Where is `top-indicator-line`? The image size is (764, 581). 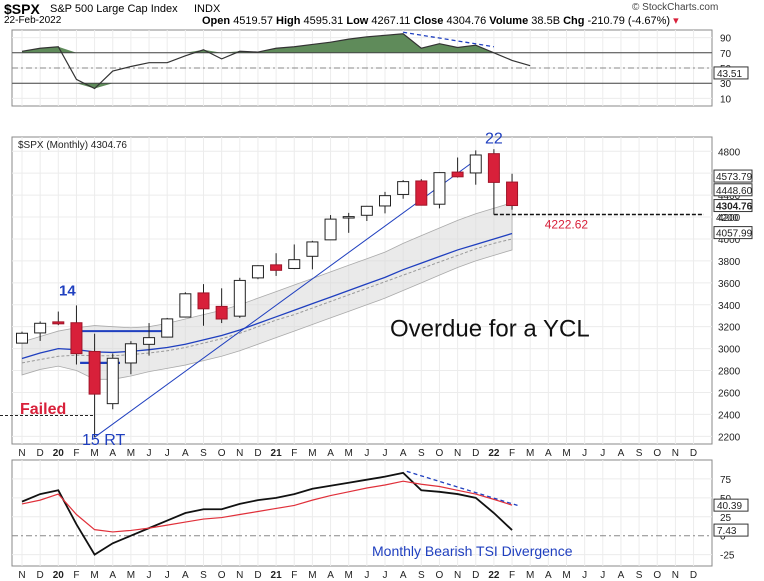
top-indicator-line is located at coordinates (276, 61).